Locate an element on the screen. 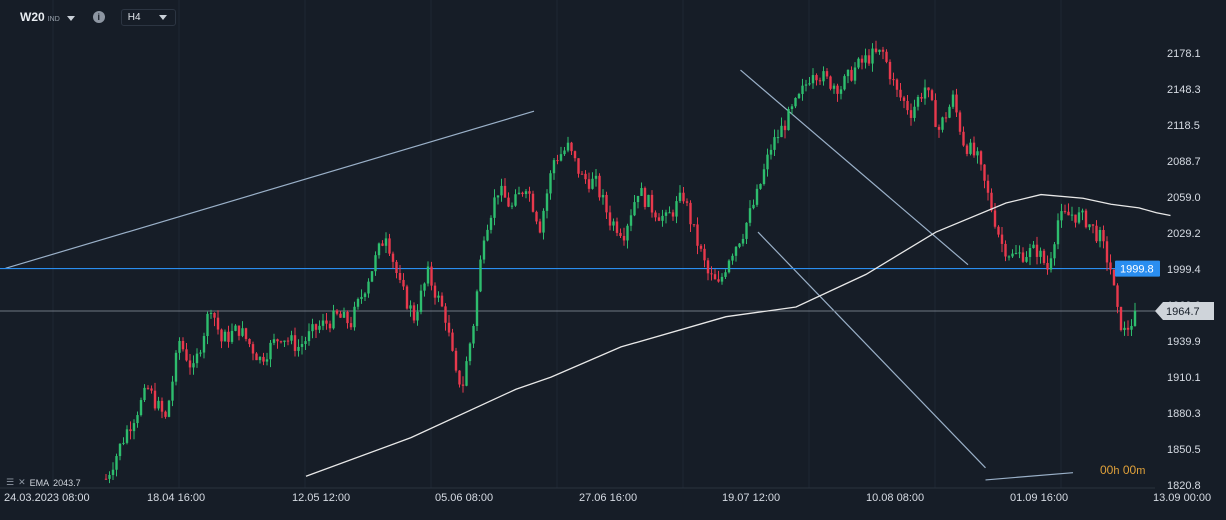 This screenshot has height=520, width=1226. hline-price-tag is located at coordinates (1137, 268).